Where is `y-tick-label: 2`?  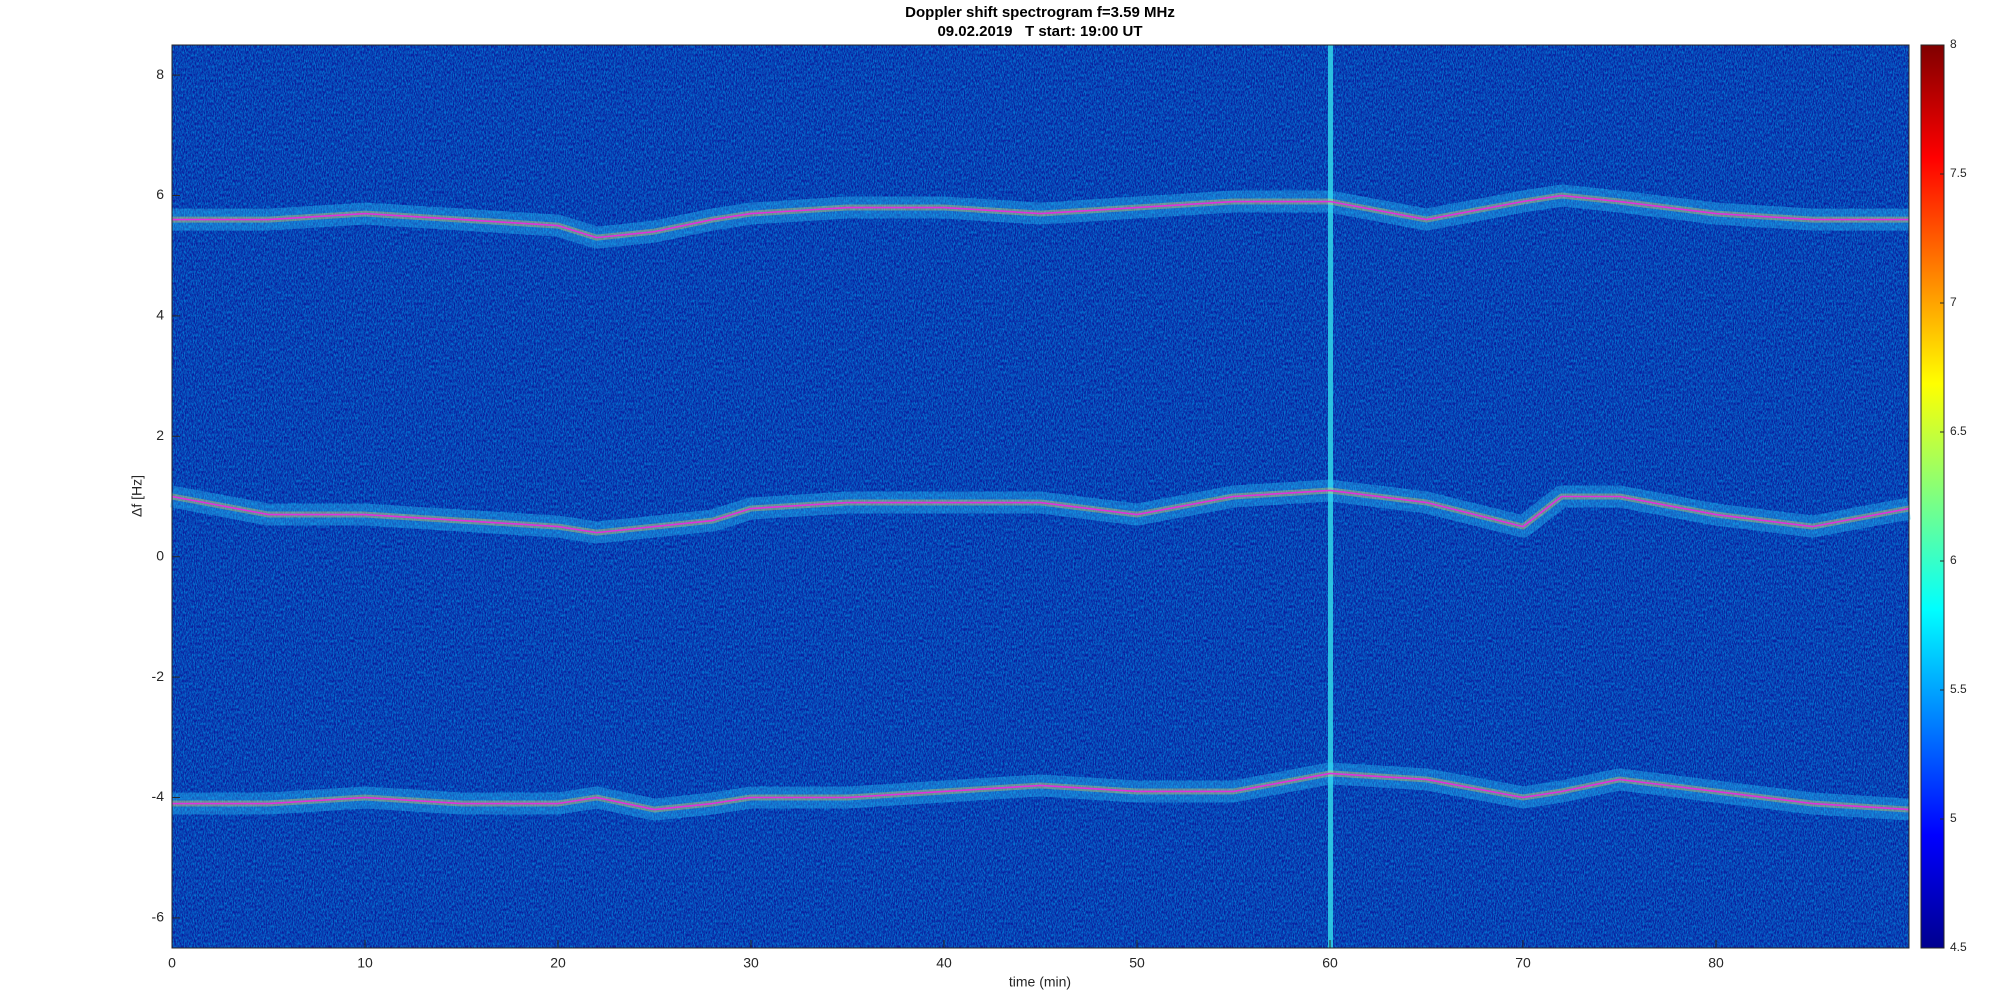
y-tick-label: 2 is located at coordinates (160, 435).